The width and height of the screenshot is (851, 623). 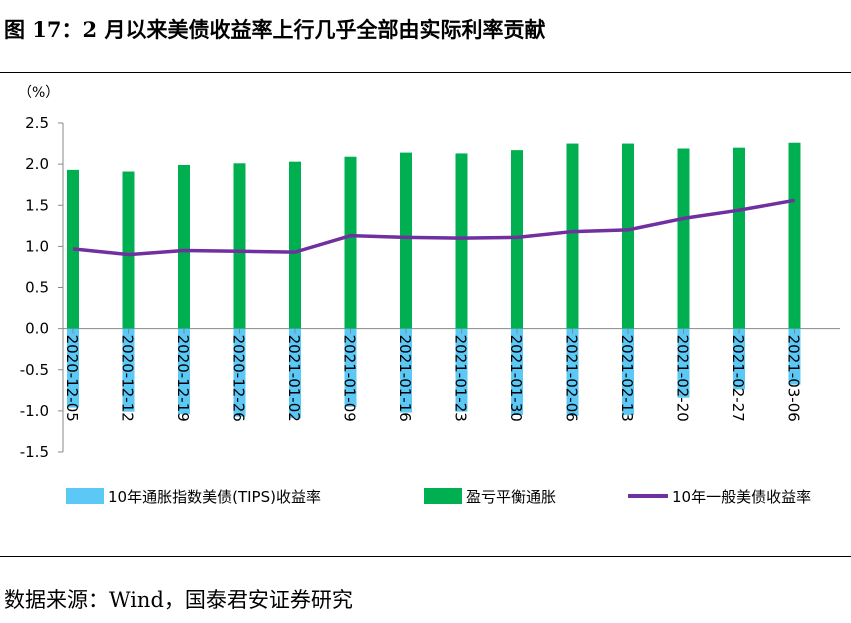 I want to click on x-tick-label: 2021-02-06, so click(x=571, y=378).